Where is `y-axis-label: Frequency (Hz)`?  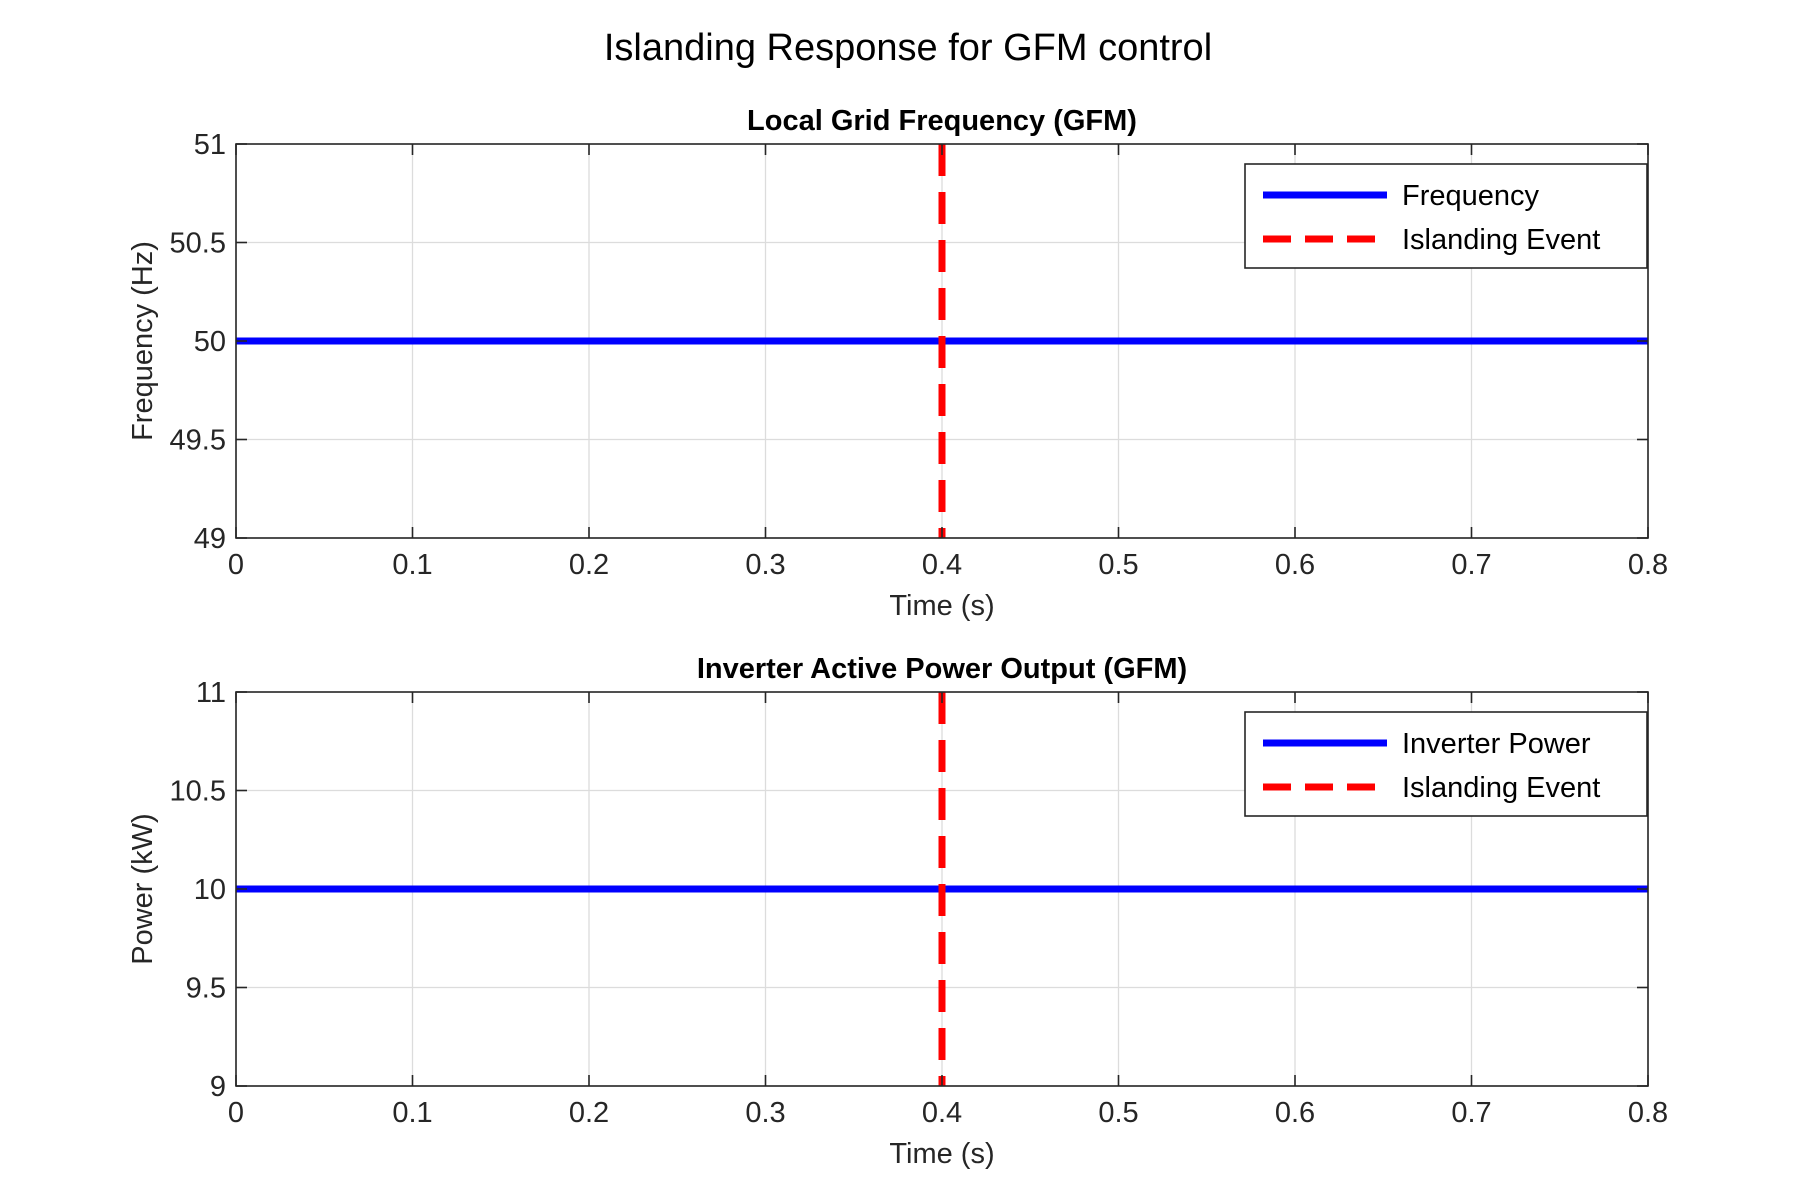 y-axis-label: Frequency (Hz) is located at coordinates (143, 341).